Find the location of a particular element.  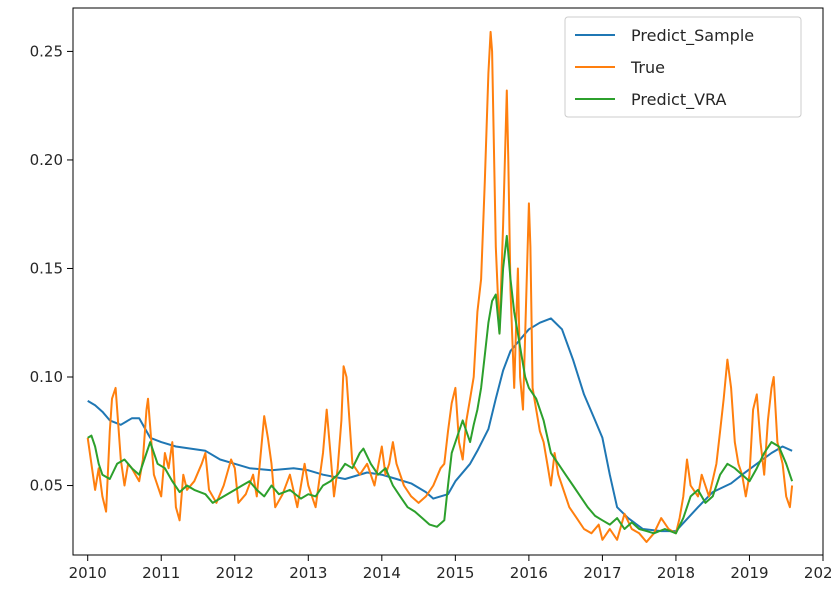

y-tick-label: 0.05 is located at coordinates (46, 486).